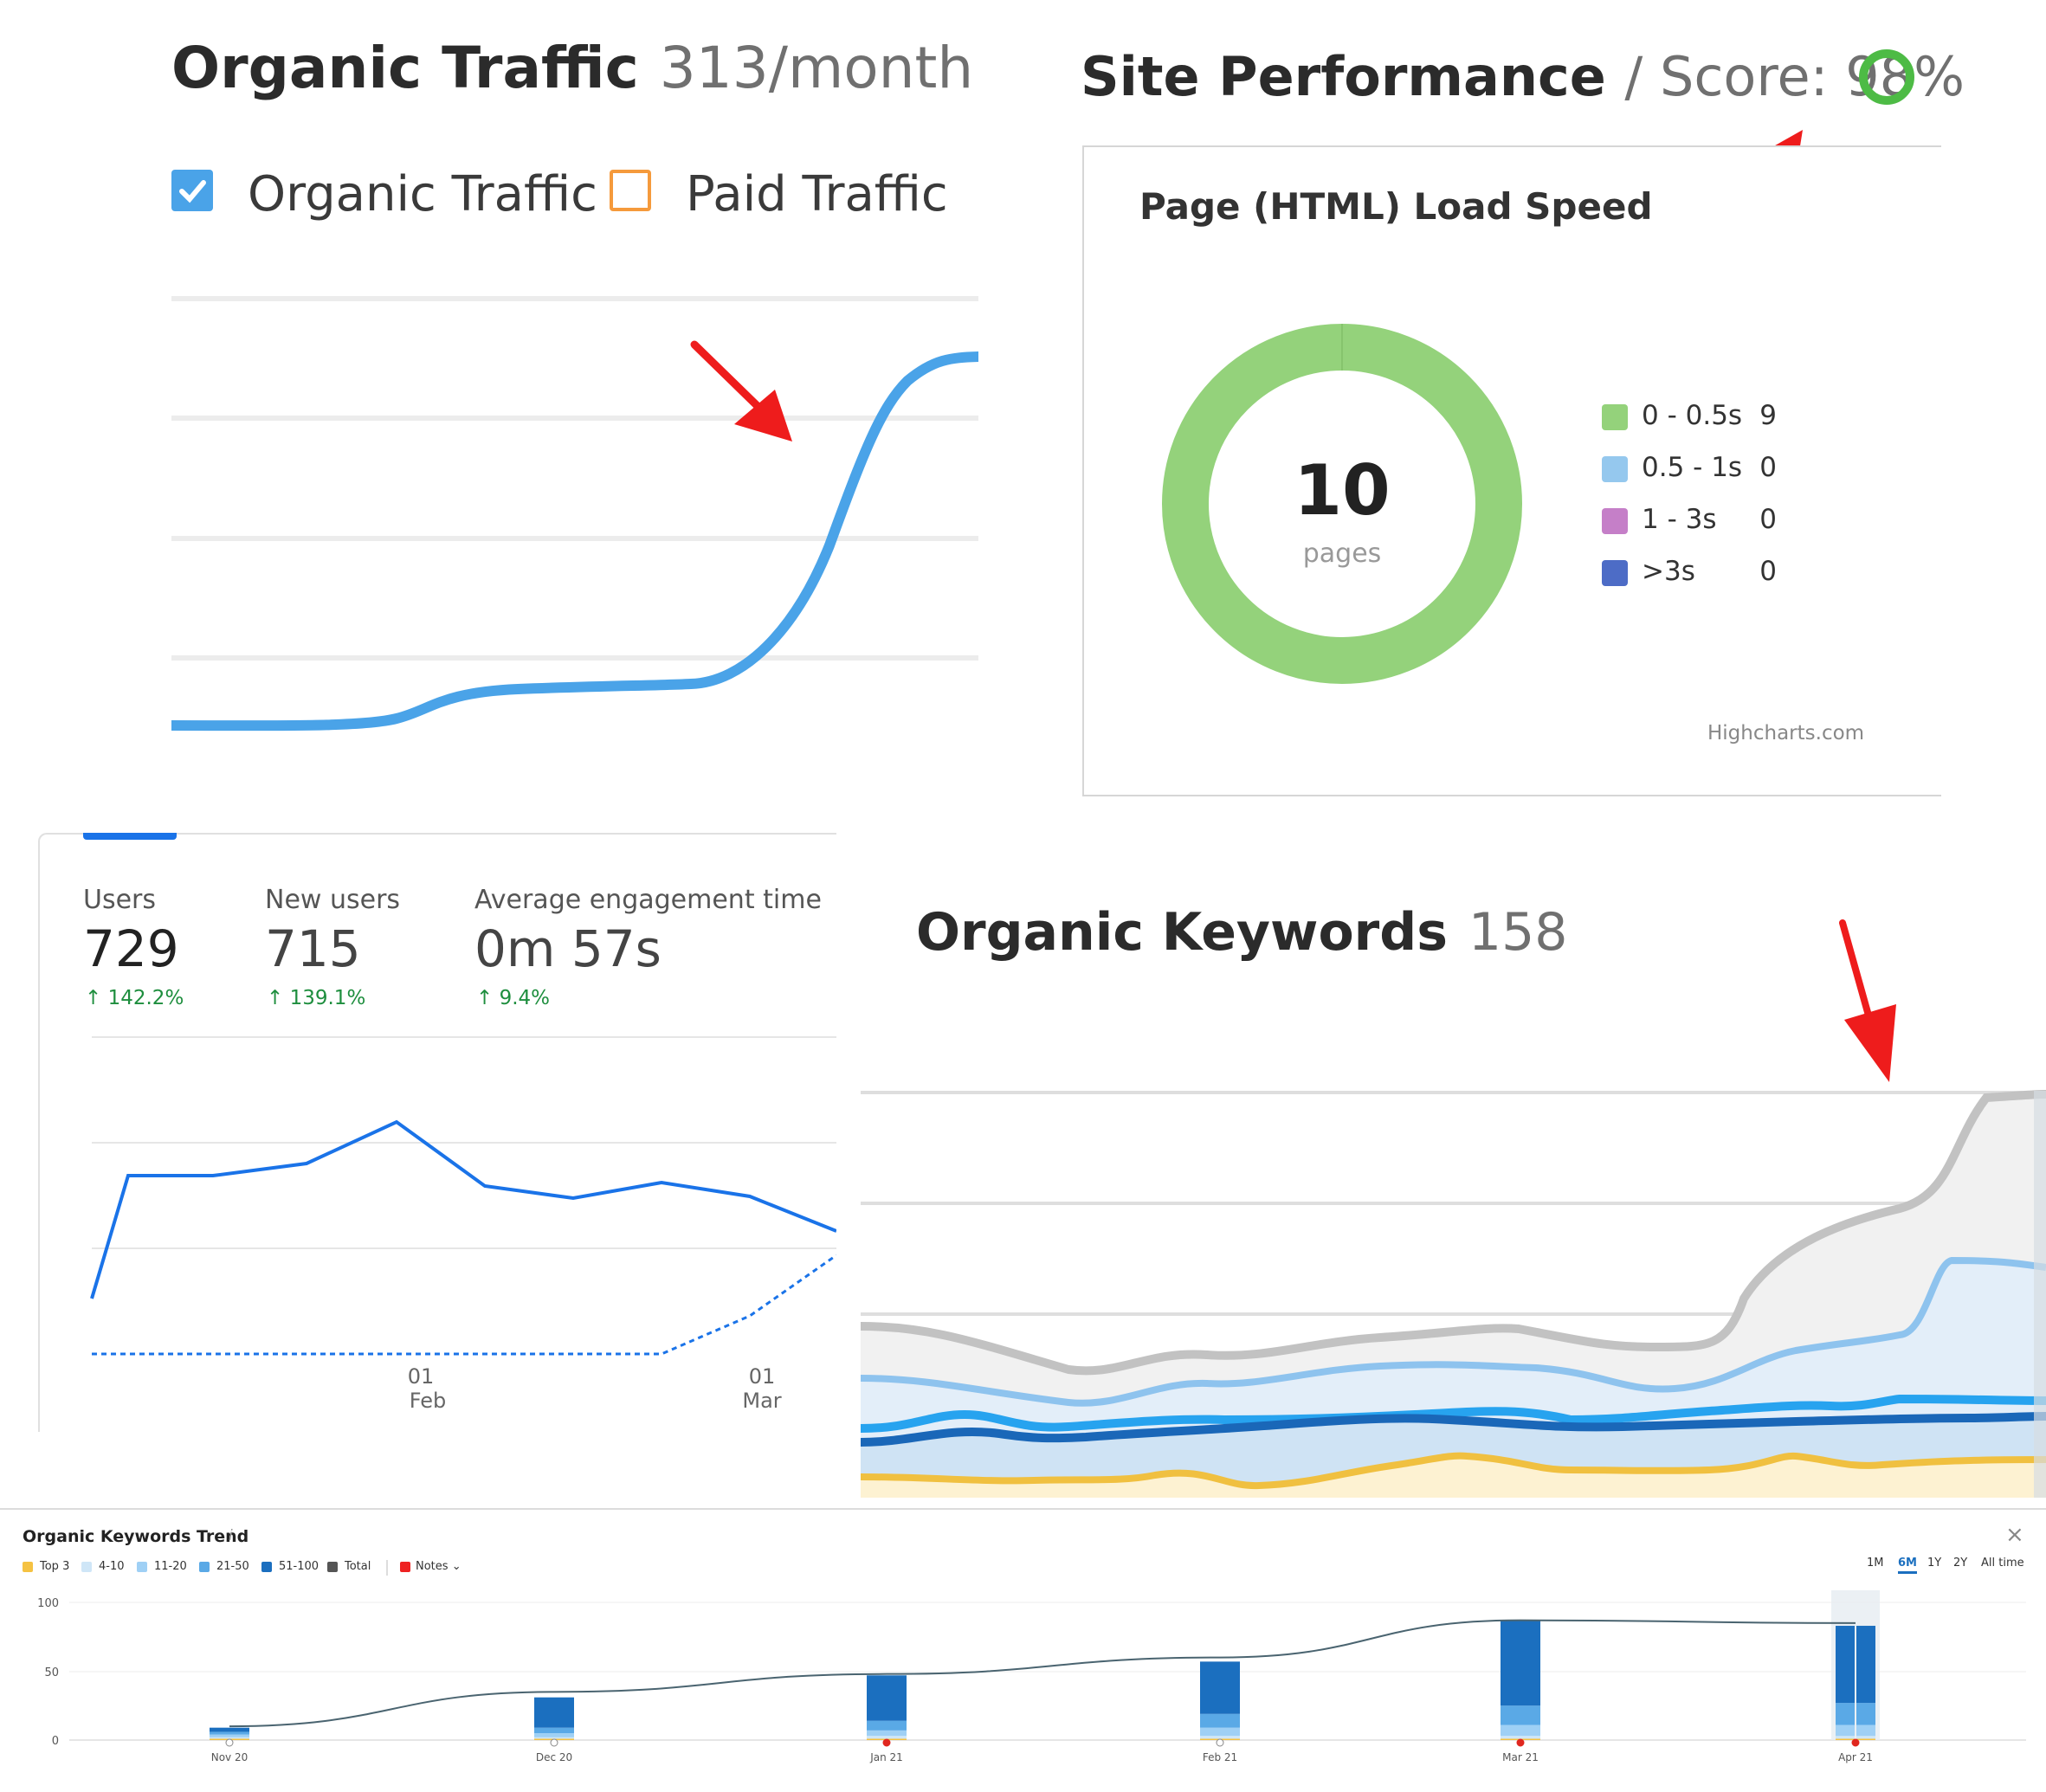 The width and height of the screenshot is (2046, 1792). What do you see at coordinates (463, 1224) in the screenshot?
I see `analytics-chart: 01 Feb 01 Mar` at bounding box center [463, 1224].